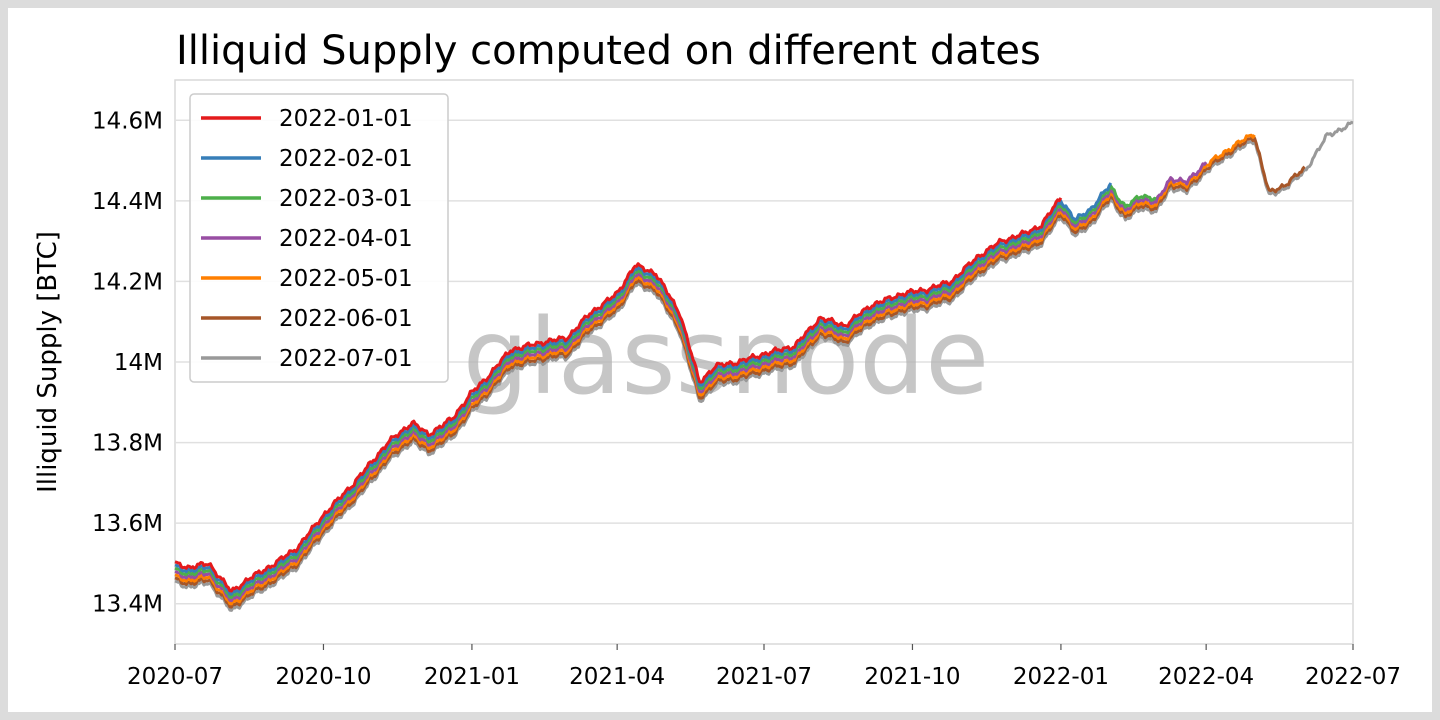 The image size is (1440, 720). I want to click on x-tick-label: 2020-10, so click(323, 677).